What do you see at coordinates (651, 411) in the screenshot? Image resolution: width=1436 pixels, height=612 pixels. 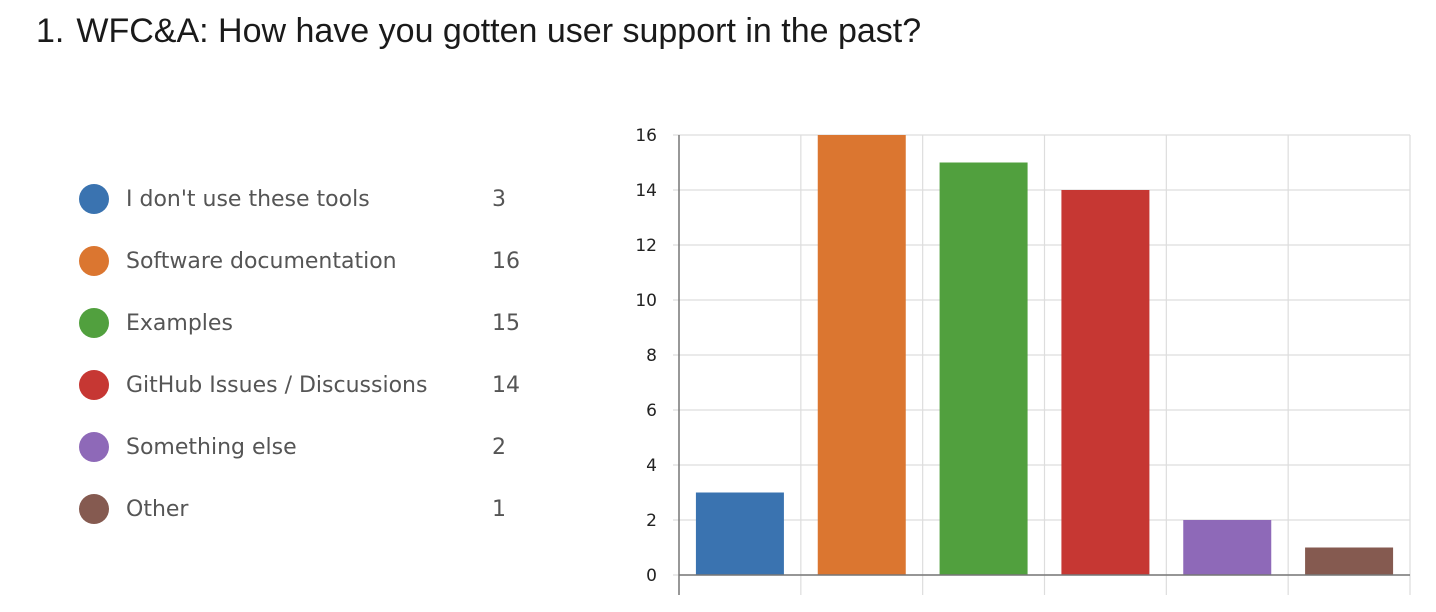 I see `y-tick-label: 6` at bounding box center [651, 411].